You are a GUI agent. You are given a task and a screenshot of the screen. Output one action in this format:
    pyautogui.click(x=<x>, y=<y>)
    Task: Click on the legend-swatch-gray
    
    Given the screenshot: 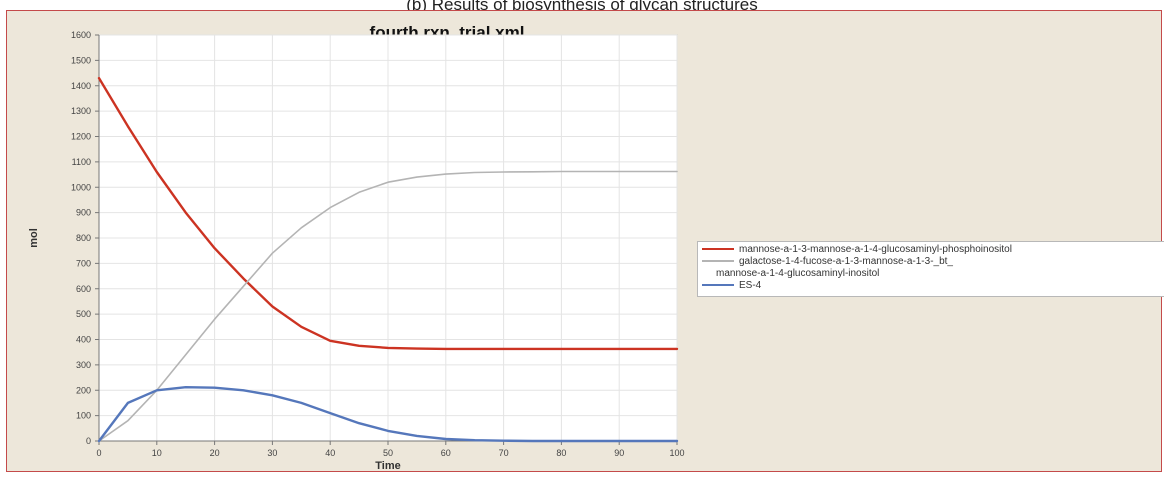 What is the action you would take?
    pyautogui.click(x=718, y=261)
    